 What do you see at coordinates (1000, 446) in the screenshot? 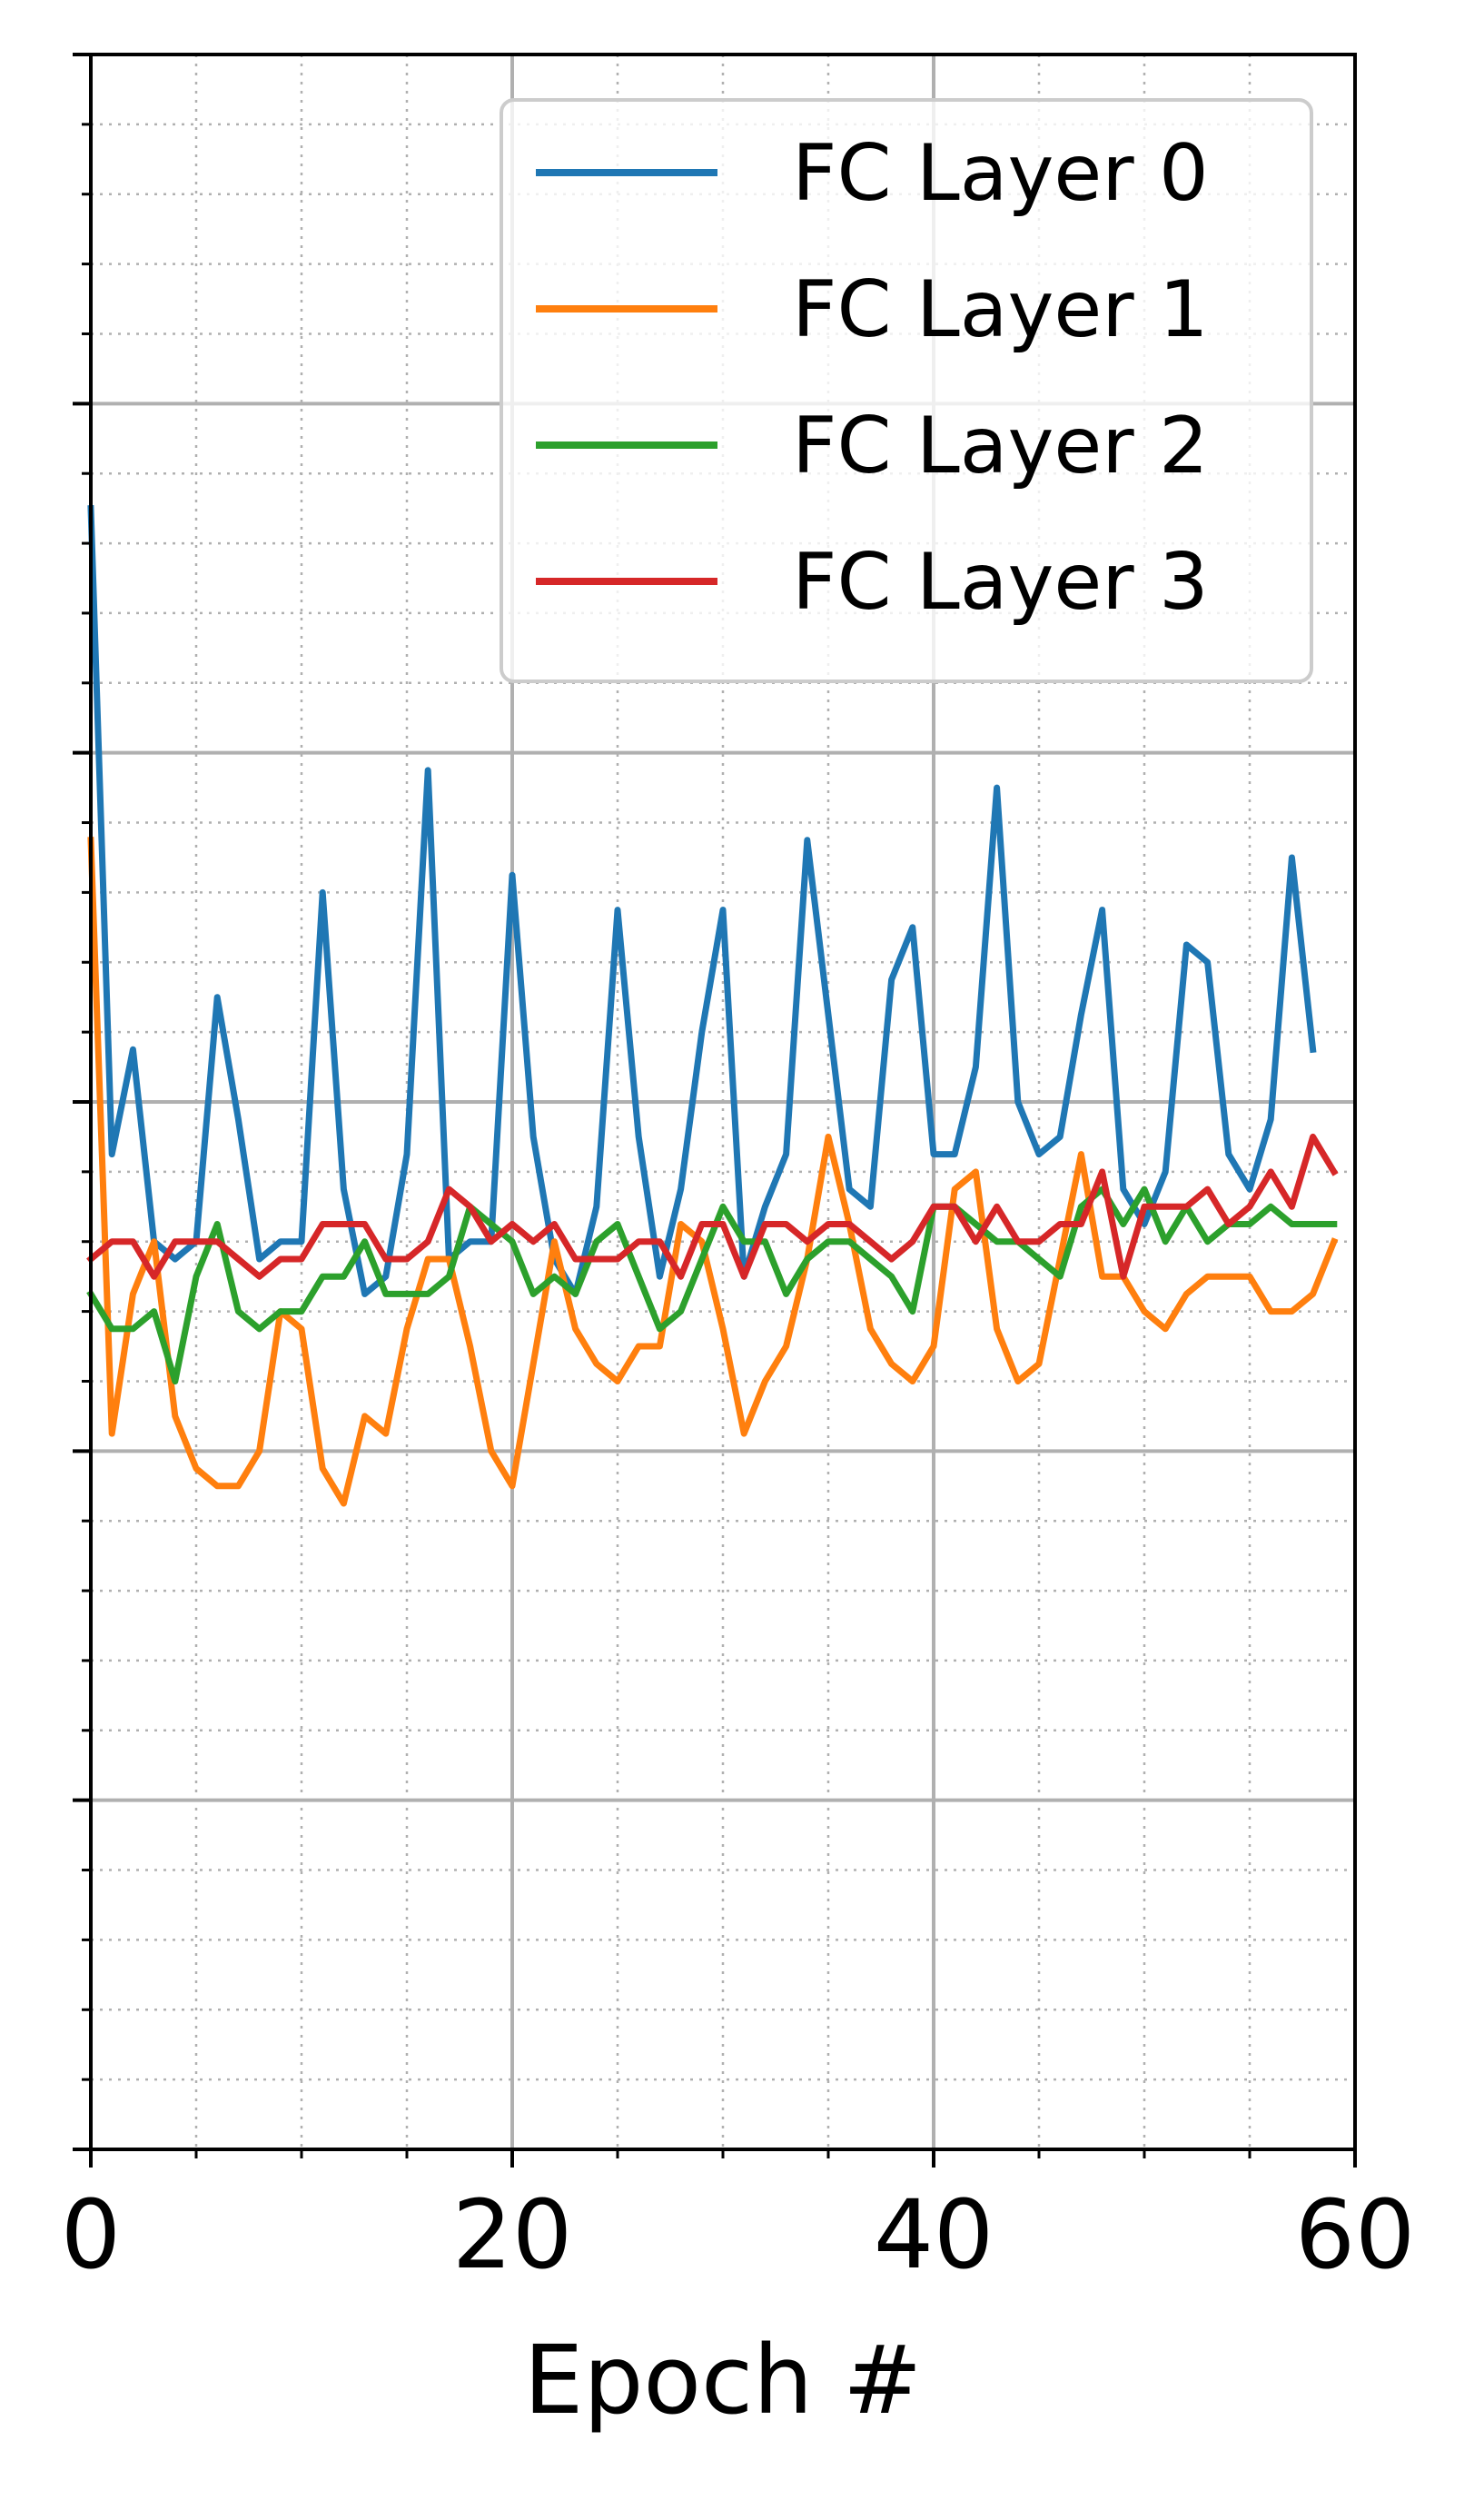
I see `legend-label-2: FC Layer 2` at bounding box center [1000, 446].